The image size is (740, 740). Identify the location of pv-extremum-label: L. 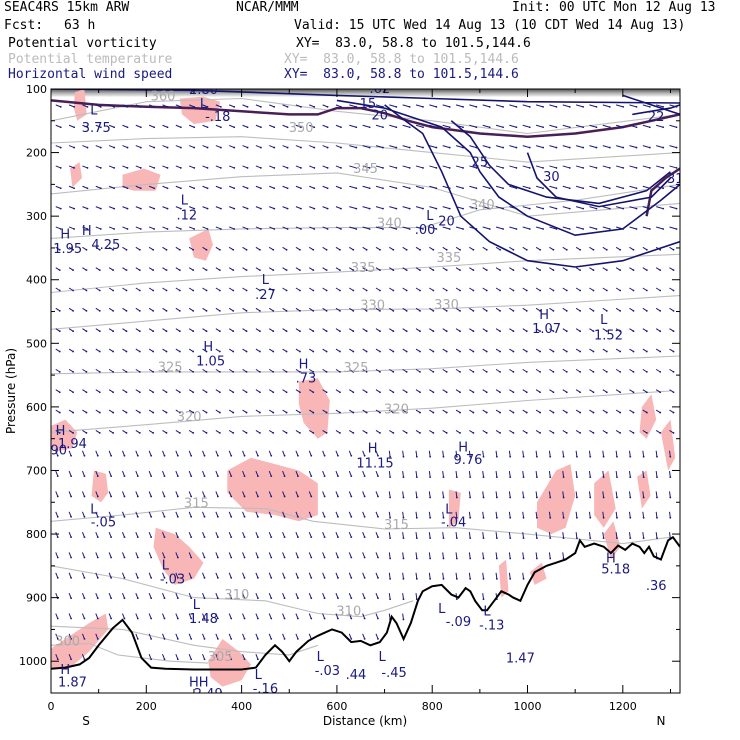
(197, 605).